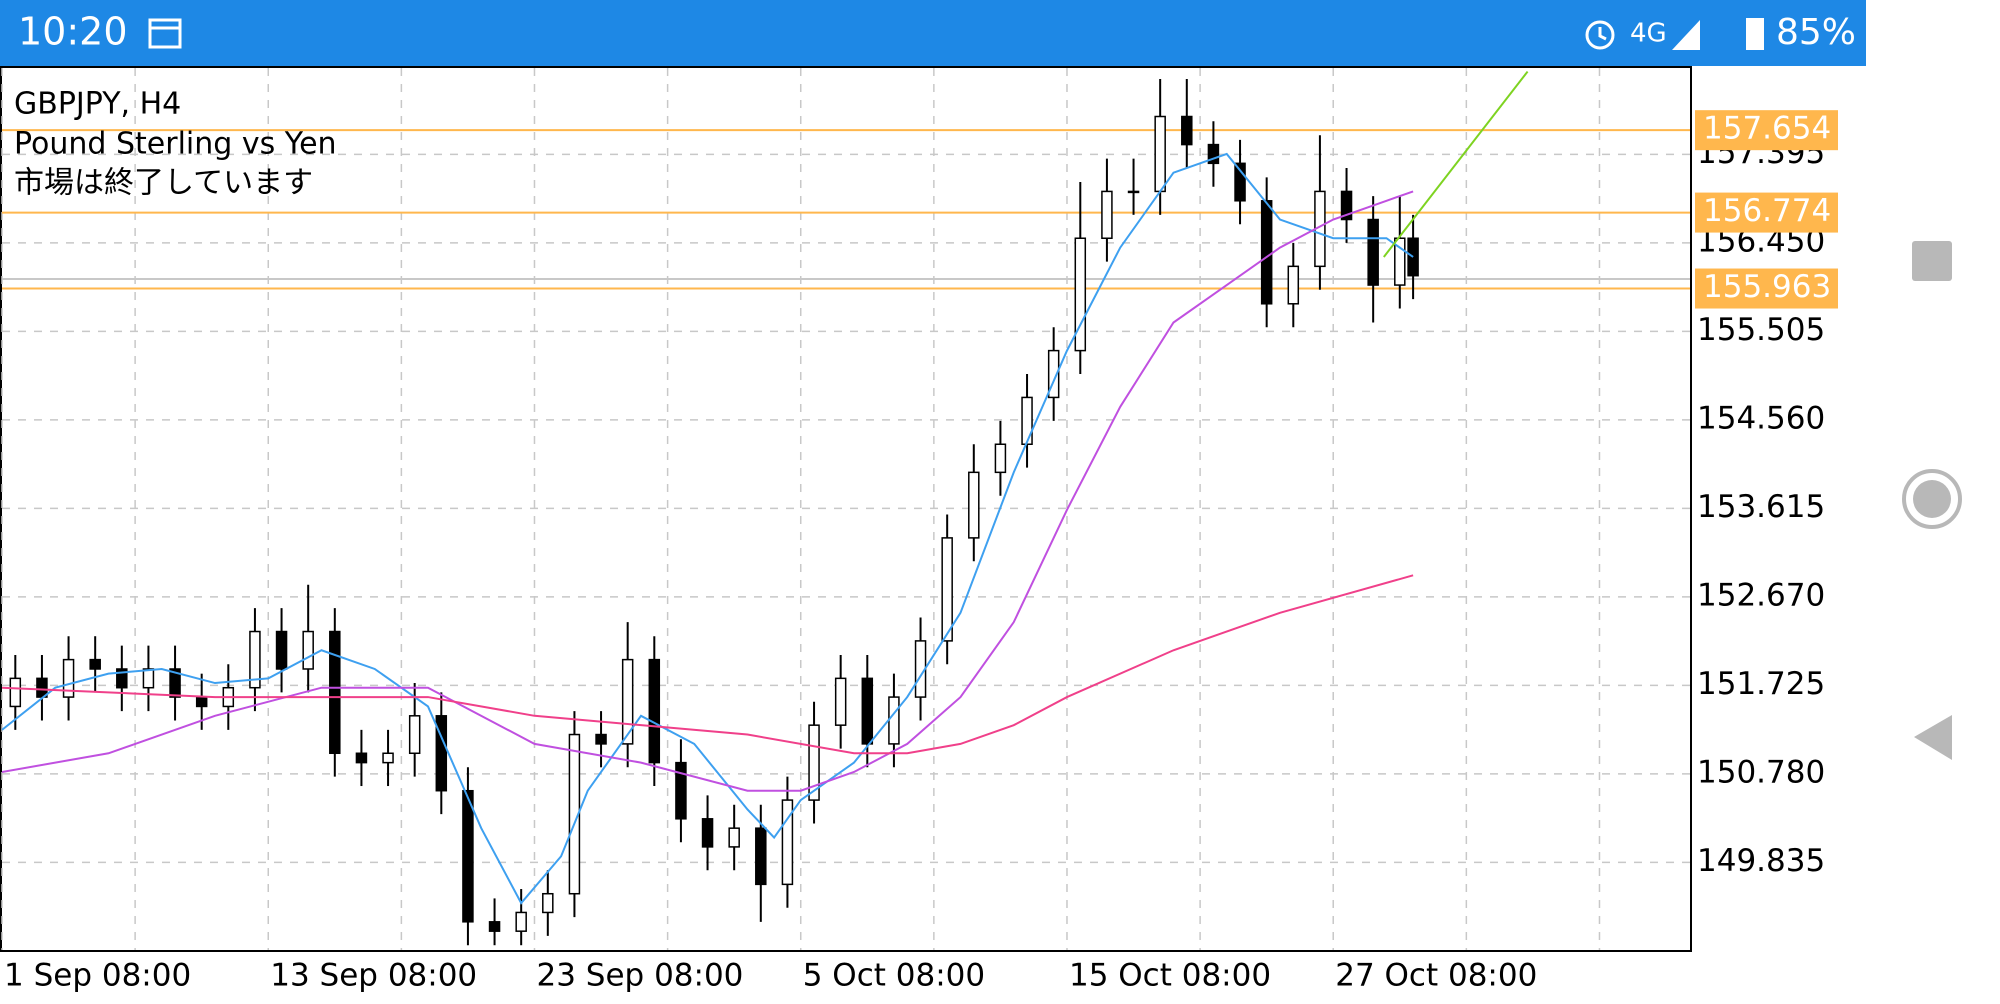 The image size is (2000, 1004). Describe the element at coordinates (708, 664) in the screenshot. I see `moving-average` at that location.